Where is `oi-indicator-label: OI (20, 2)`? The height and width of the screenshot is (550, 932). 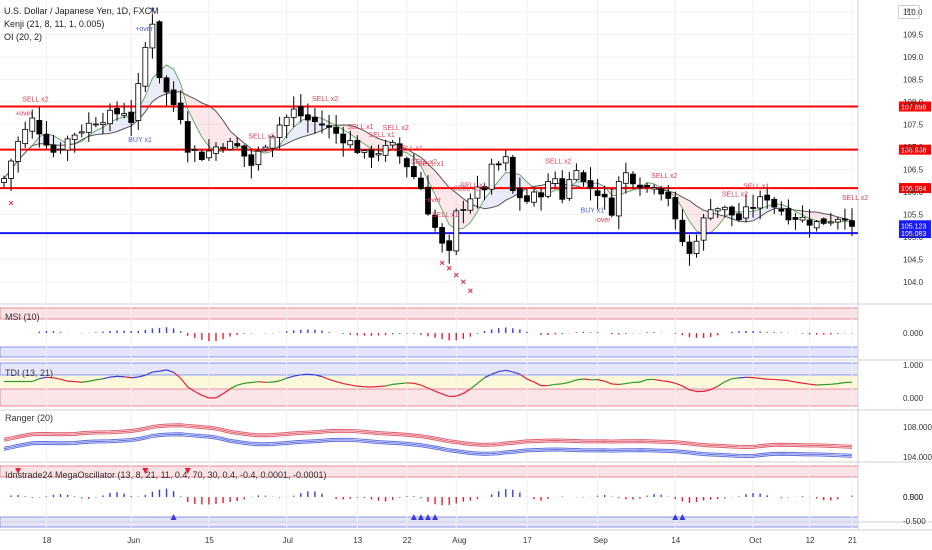 oi-indicator-label: OI (20, 2) is located at coordinates (23, 37).